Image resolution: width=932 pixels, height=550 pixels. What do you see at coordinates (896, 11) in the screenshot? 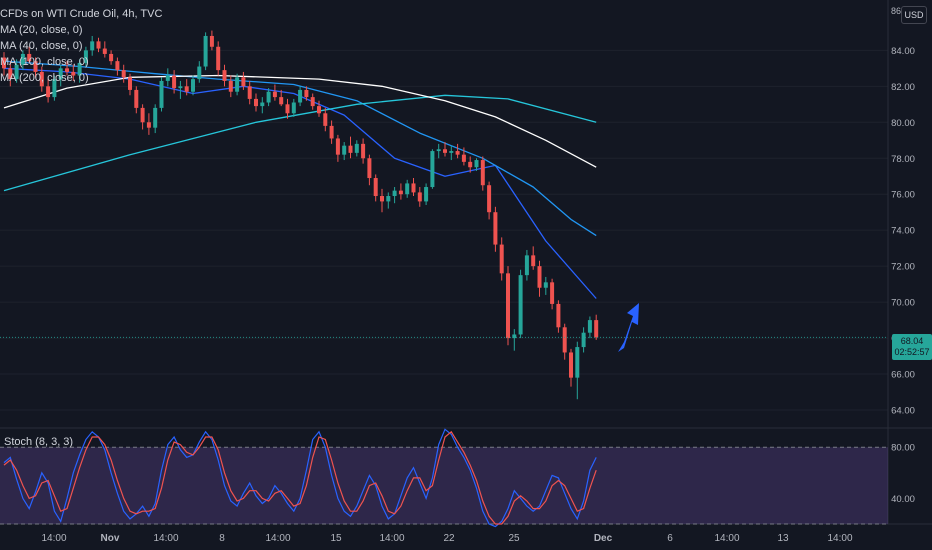
I see `price-tick-label-top: 86` at bounding box center [896, 11].